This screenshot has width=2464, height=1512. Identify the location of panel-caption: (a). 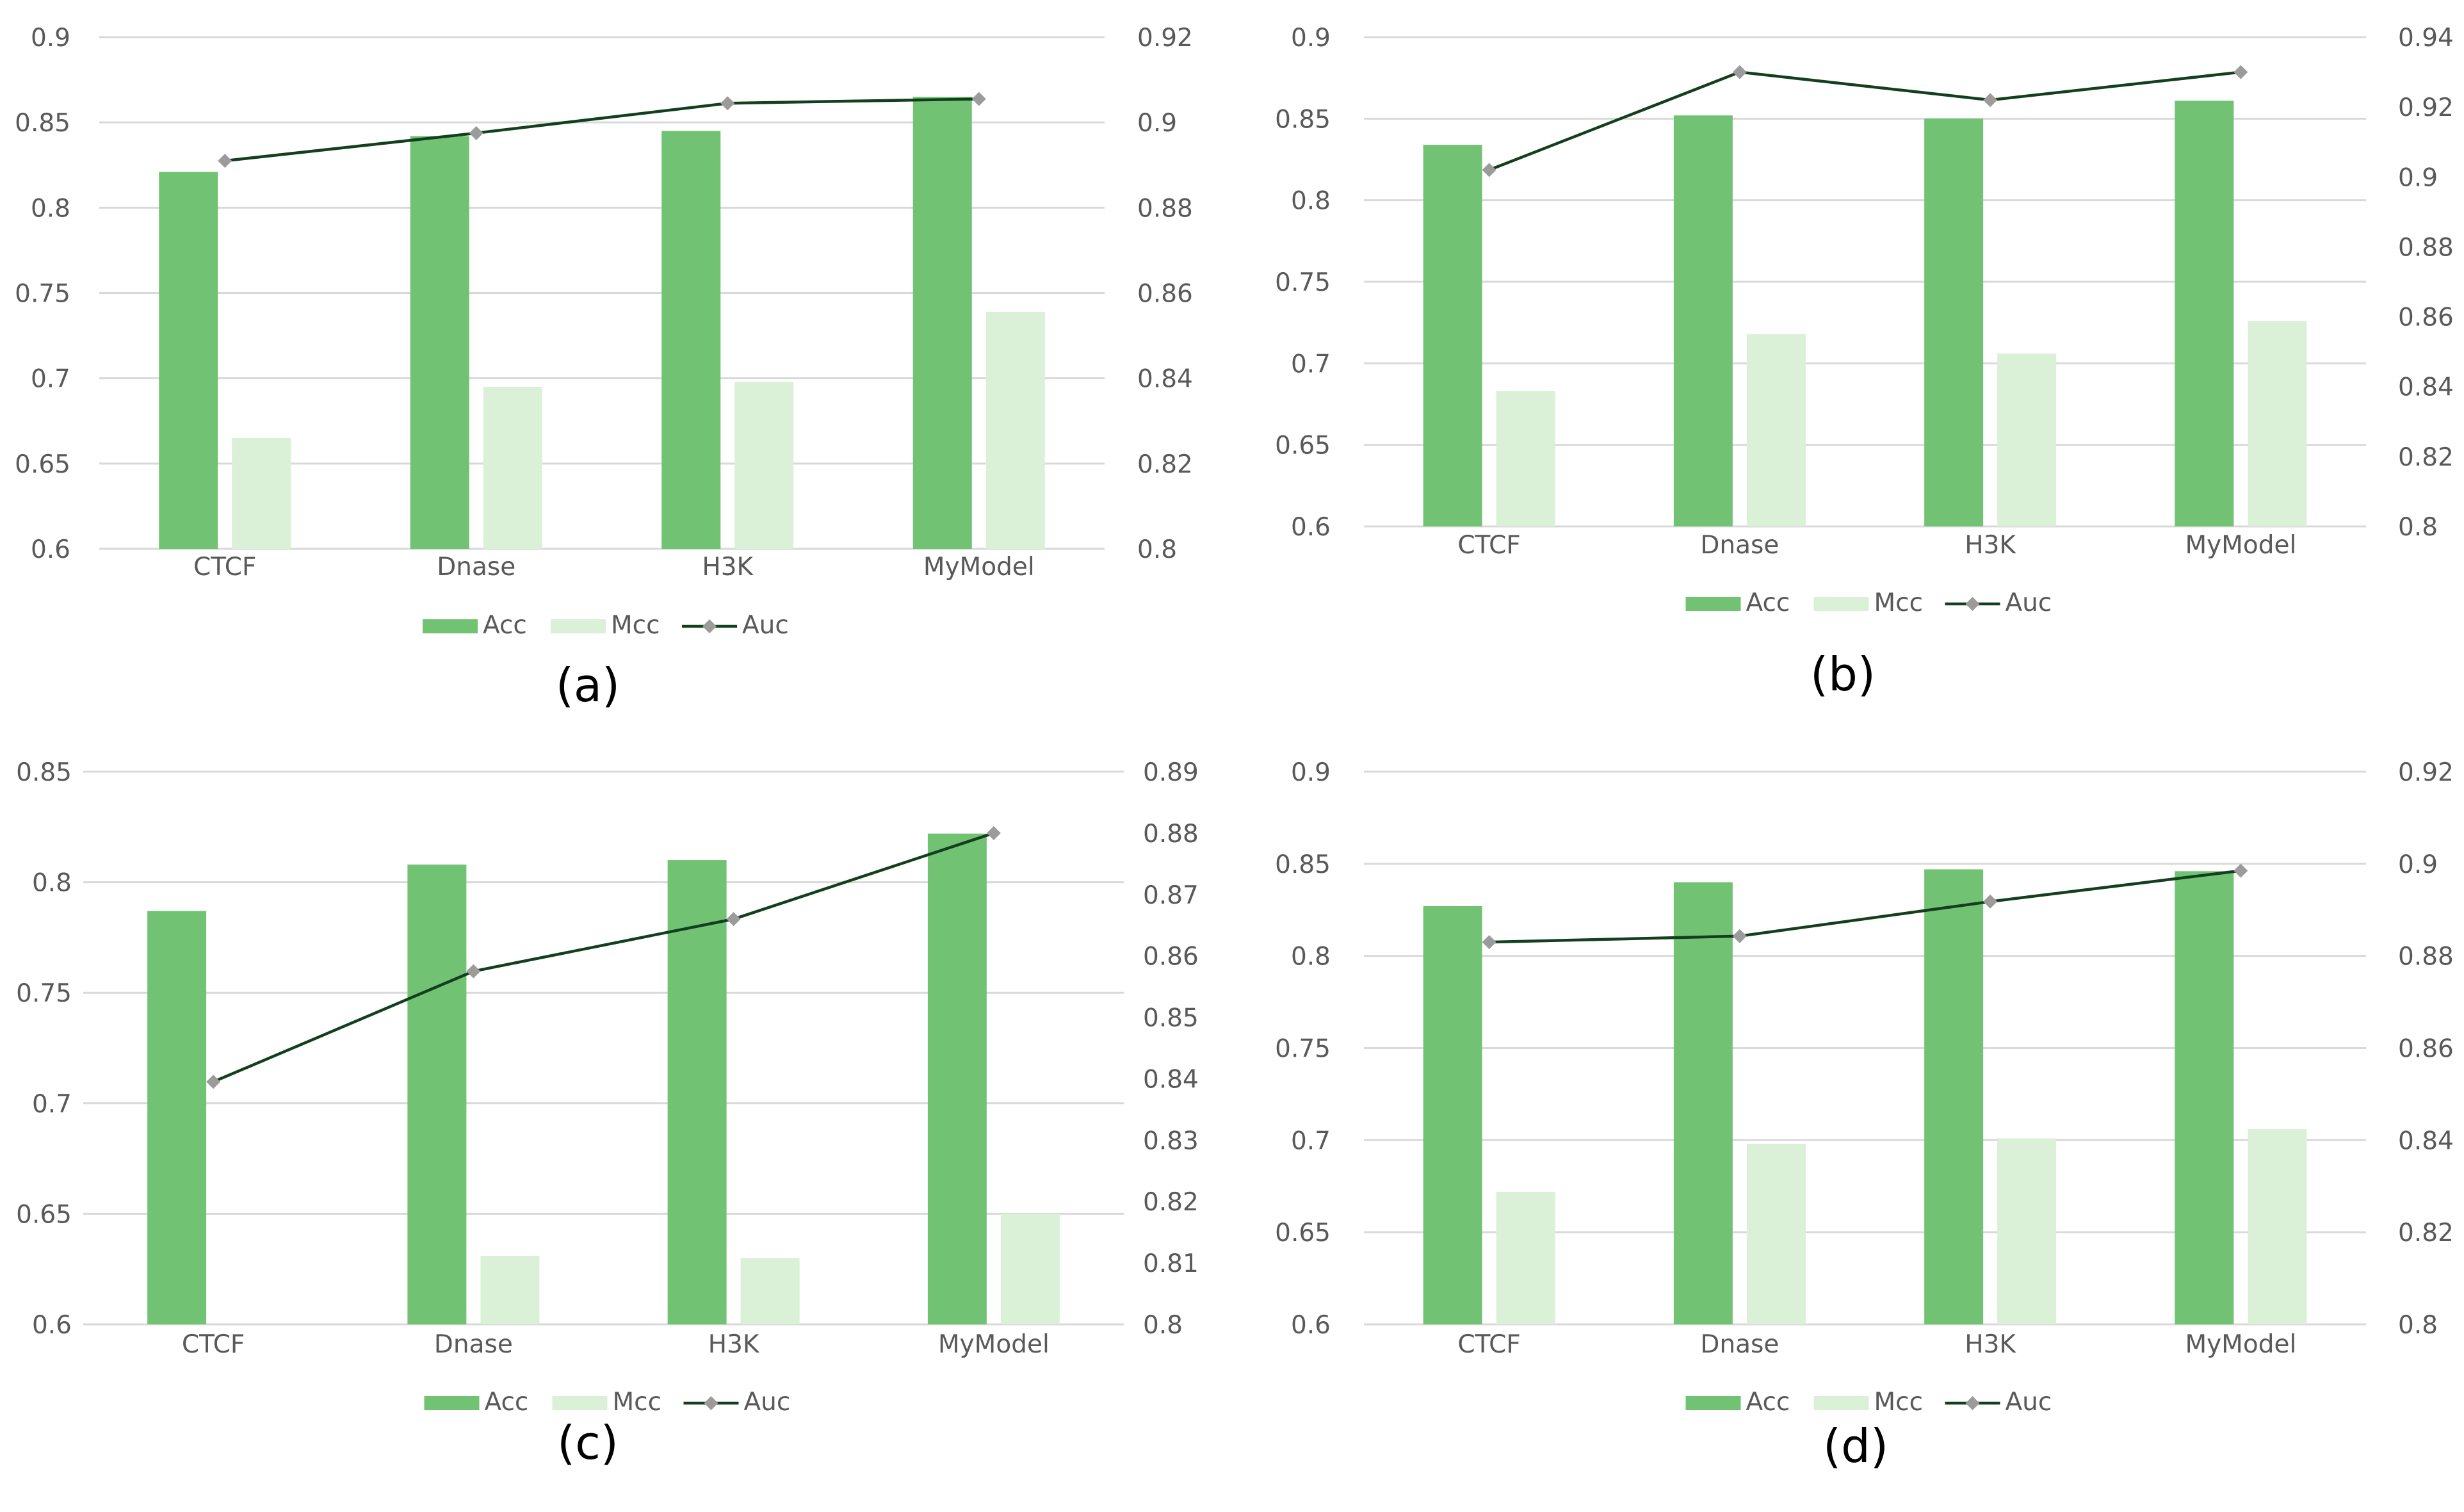
(588, 685).